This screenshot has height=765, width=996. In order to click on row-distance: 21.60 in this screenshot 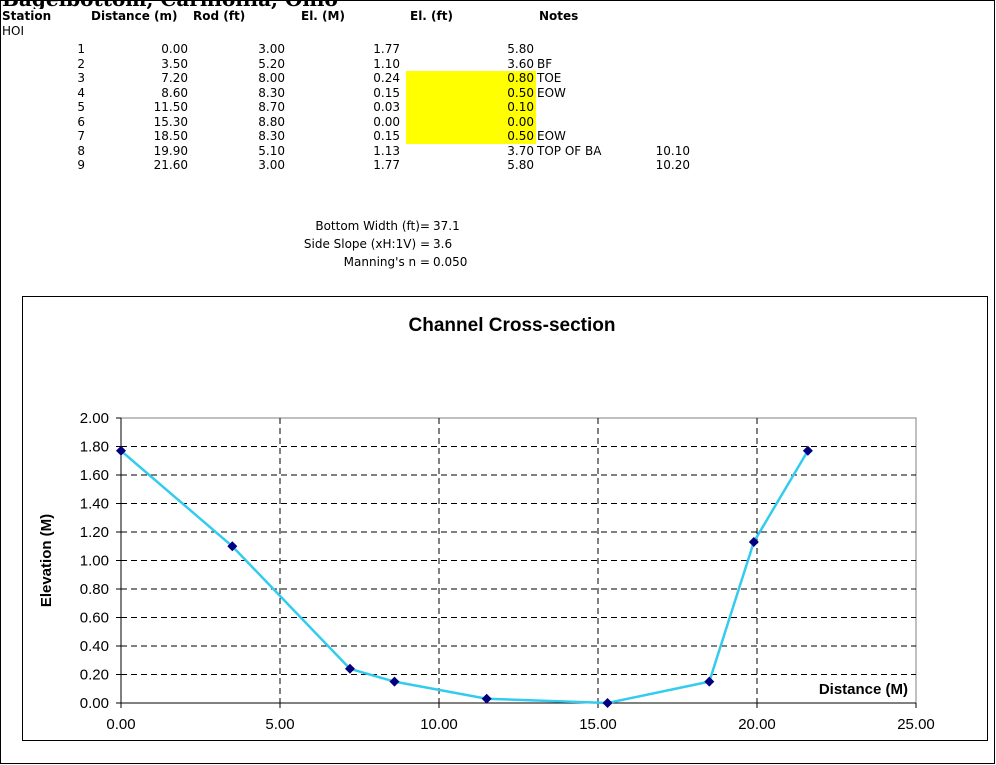, I will do `click(170, 165)`.